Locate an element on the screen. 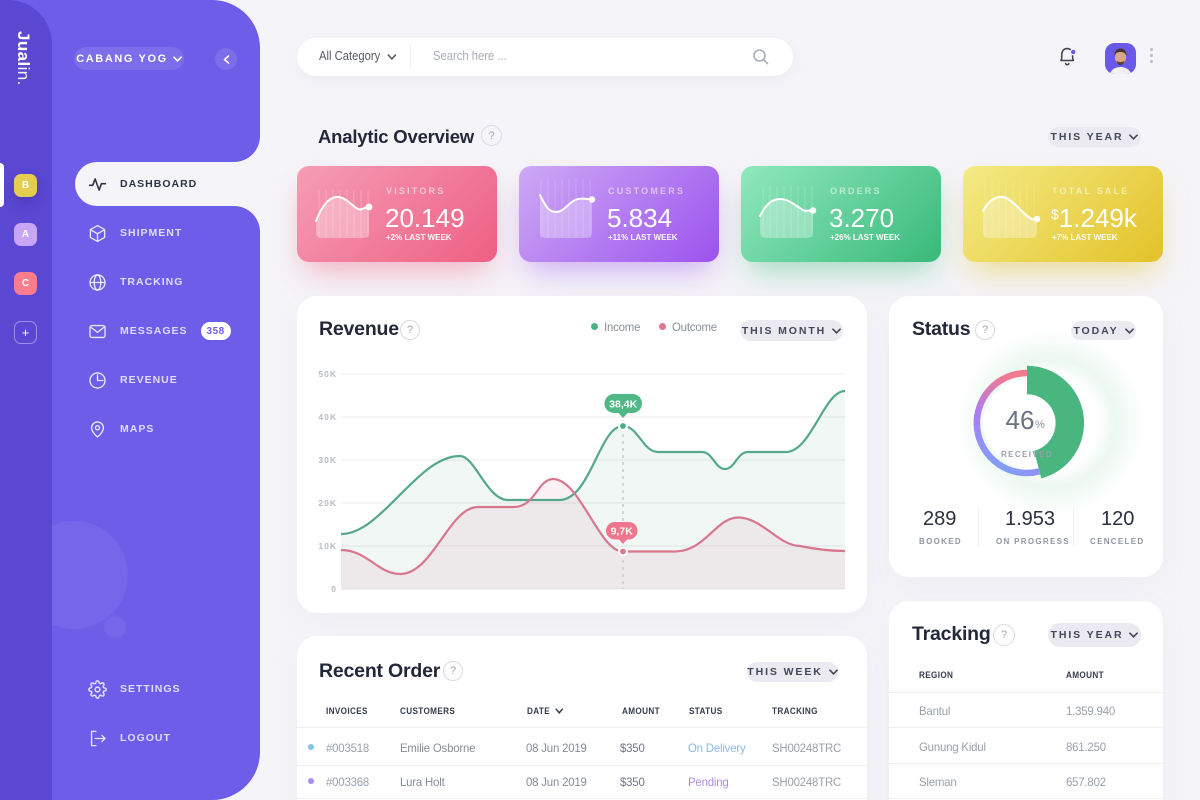  svg-text: 0 is located at coordinates (334, 589).